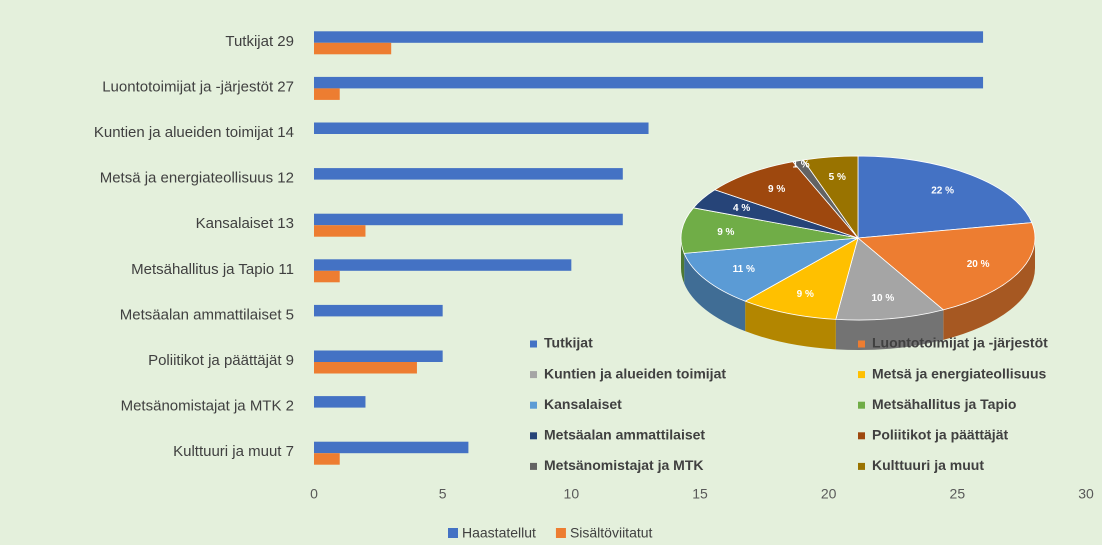 The width and height of the screenshot is (1102, 545). Describe the element at coordinates (978, 264) in the screenshot. I see `pie-label: 20 %` at that location.